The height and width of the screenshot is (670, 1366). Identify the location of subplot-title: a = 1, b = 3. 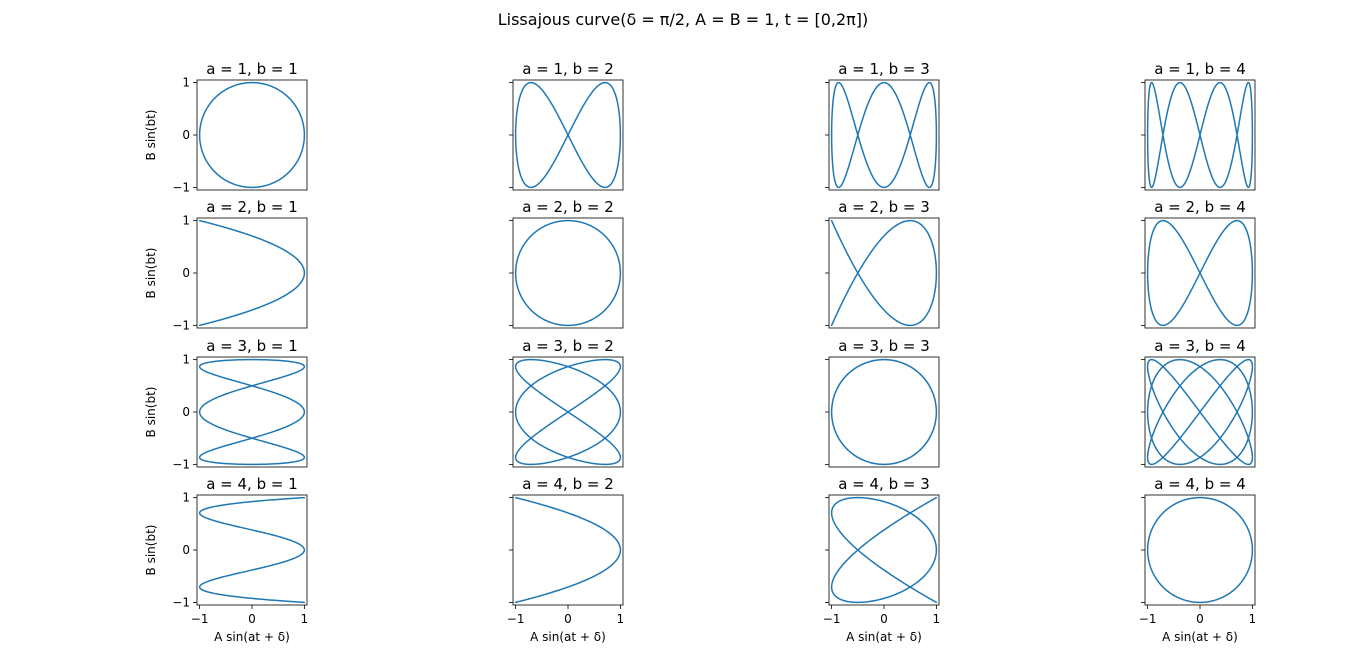
(884, 69).